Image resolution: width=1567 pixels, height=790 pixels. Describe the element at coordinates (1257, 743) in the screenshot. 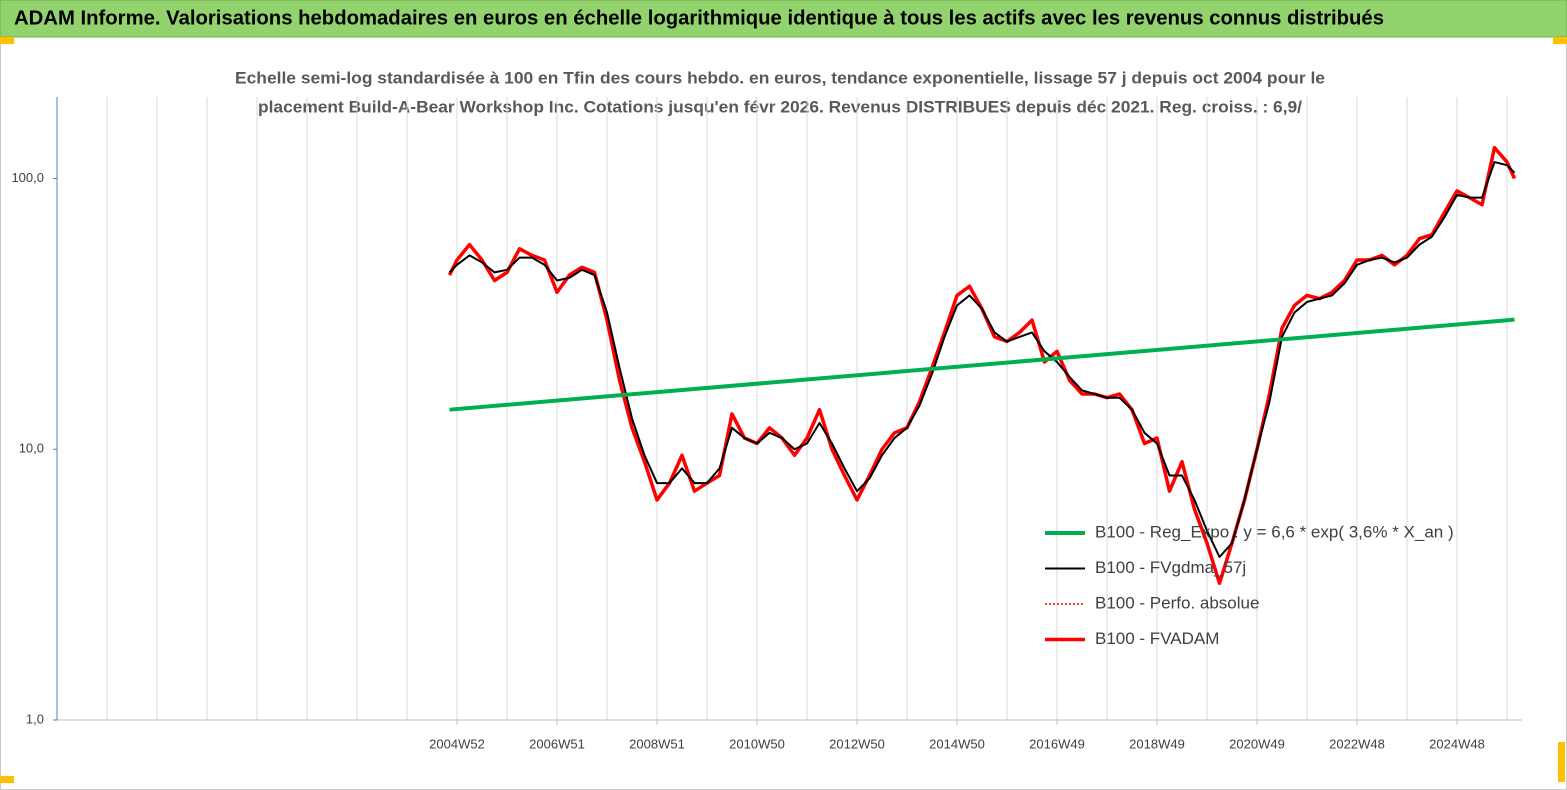

I see `x-tick-label: 2020W49` at that location.